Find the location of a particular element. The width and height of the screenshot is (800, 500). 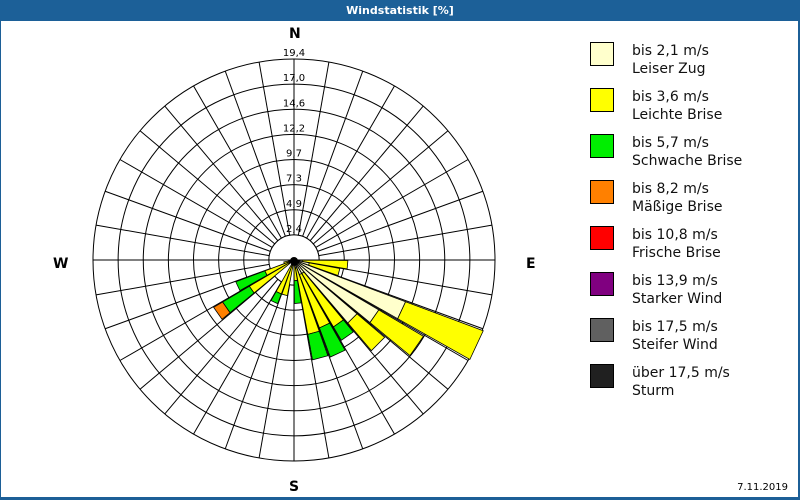

svg-text: 7,3 is located at coordinates (294, 179).